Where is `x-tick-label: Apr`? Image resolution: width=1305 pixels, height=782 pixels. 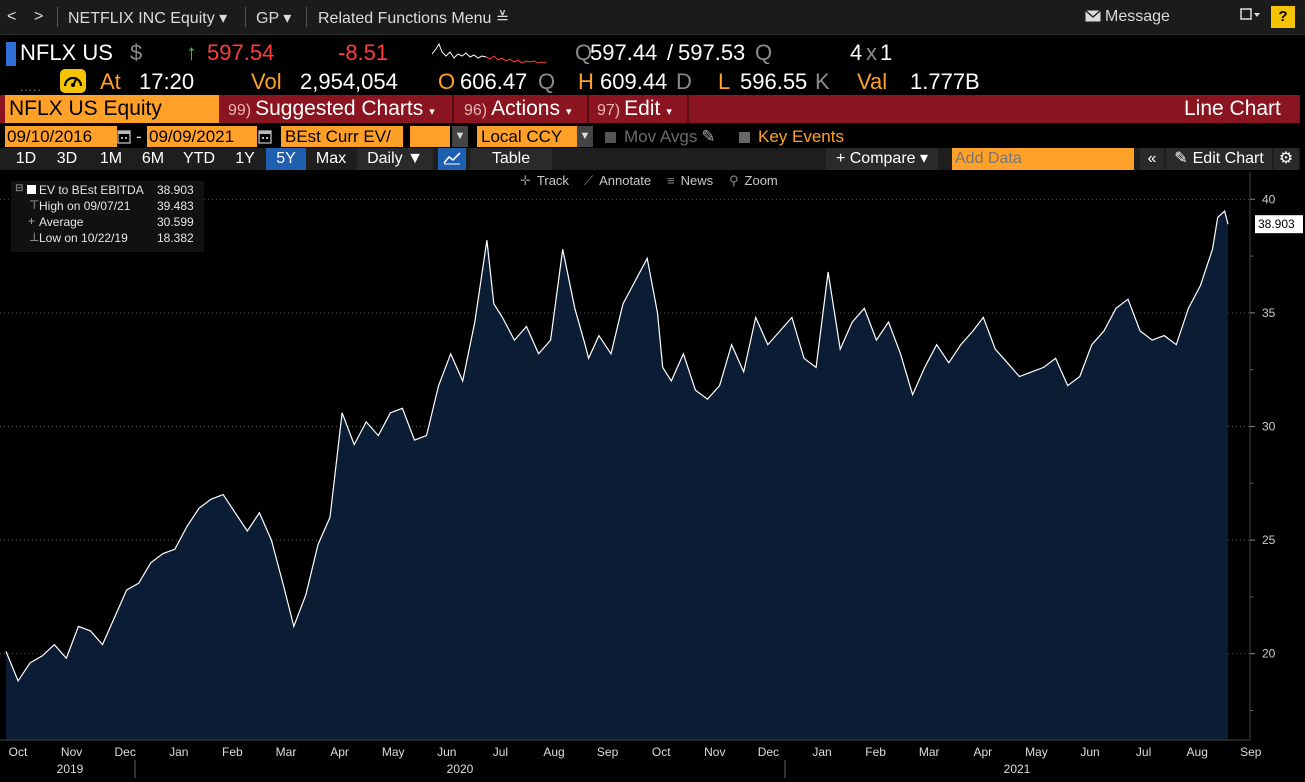
x-tick-label: Apr is located at coordinates (339, 752).